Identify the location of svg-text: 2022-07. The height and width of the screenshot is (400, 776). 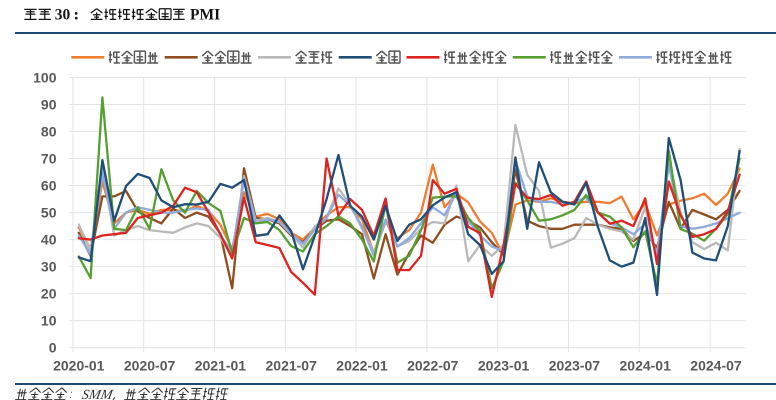
(433, 366).